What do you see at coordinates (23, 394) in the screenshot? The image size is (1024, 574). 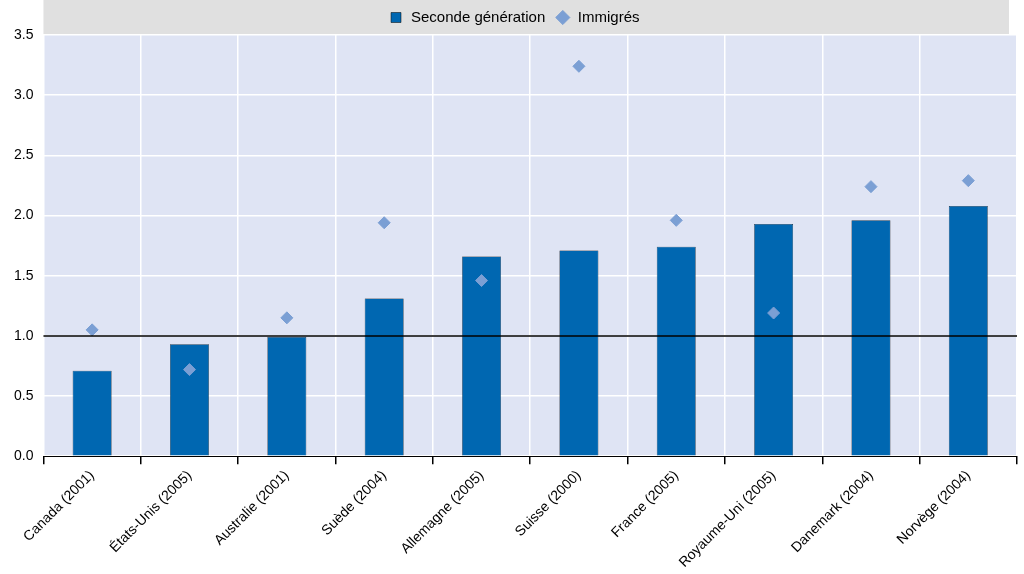 I see `y-tick-label: 0.5` at bounding box center [23, 394].